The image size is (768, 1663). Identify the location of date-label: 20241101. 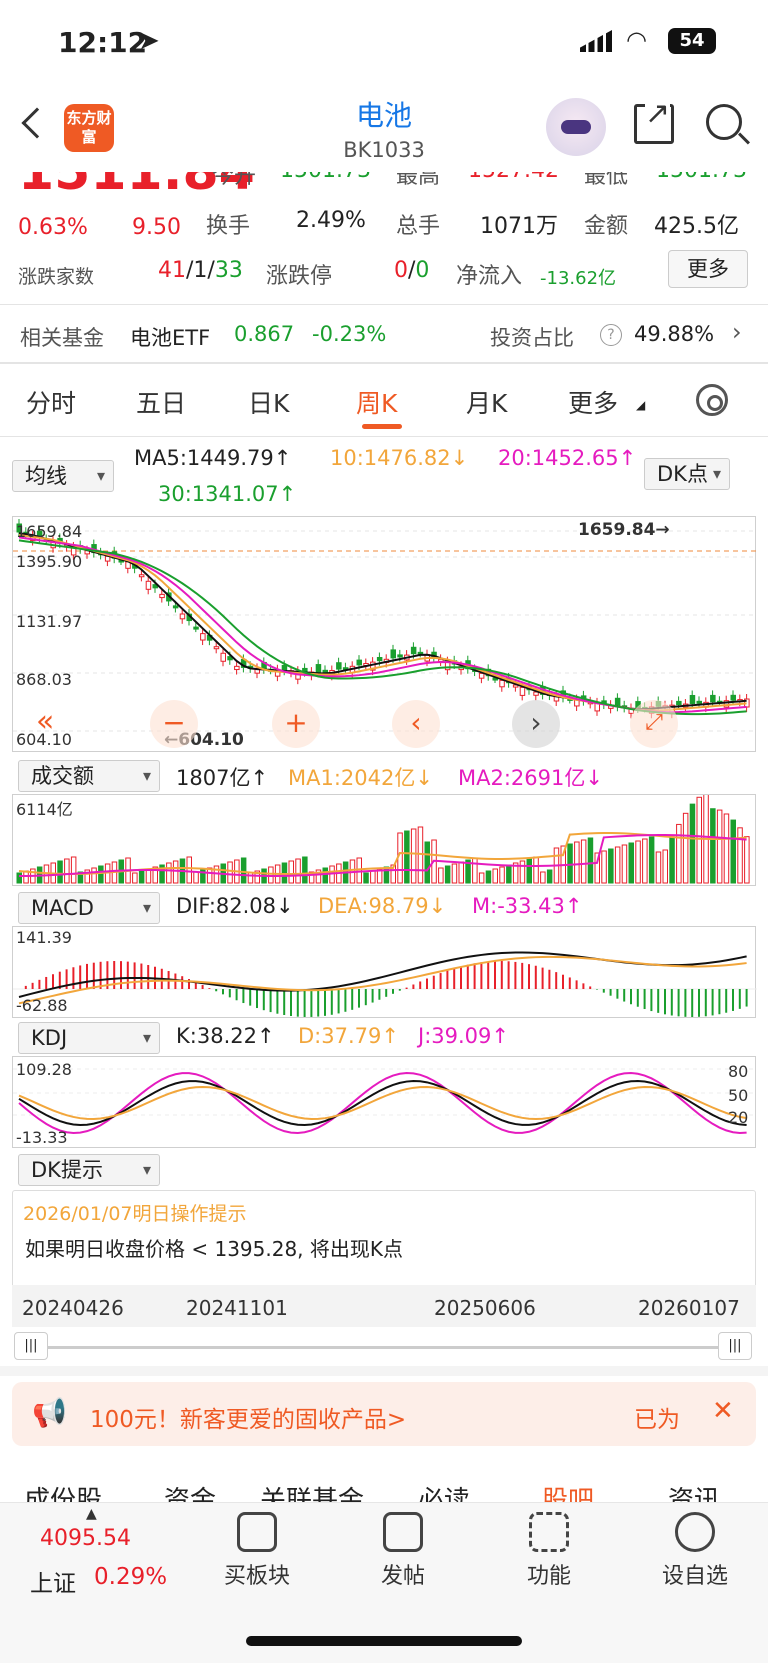
(237, 1308).